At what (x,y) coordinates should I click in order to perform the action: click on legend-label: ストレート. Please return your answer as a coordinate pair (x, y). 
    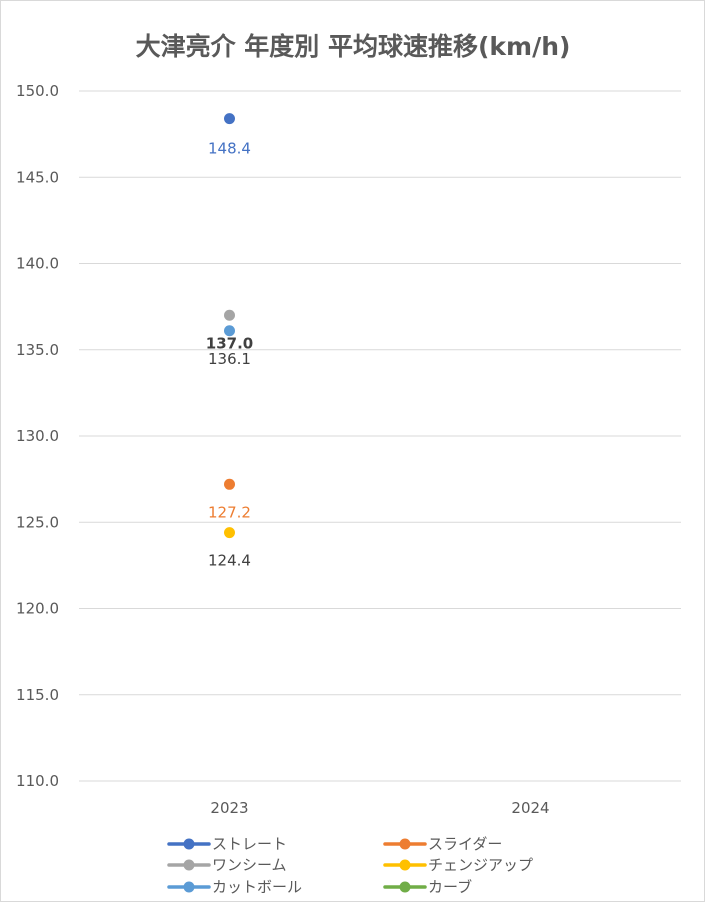
    Looking at the image, I should click on (249, 844).